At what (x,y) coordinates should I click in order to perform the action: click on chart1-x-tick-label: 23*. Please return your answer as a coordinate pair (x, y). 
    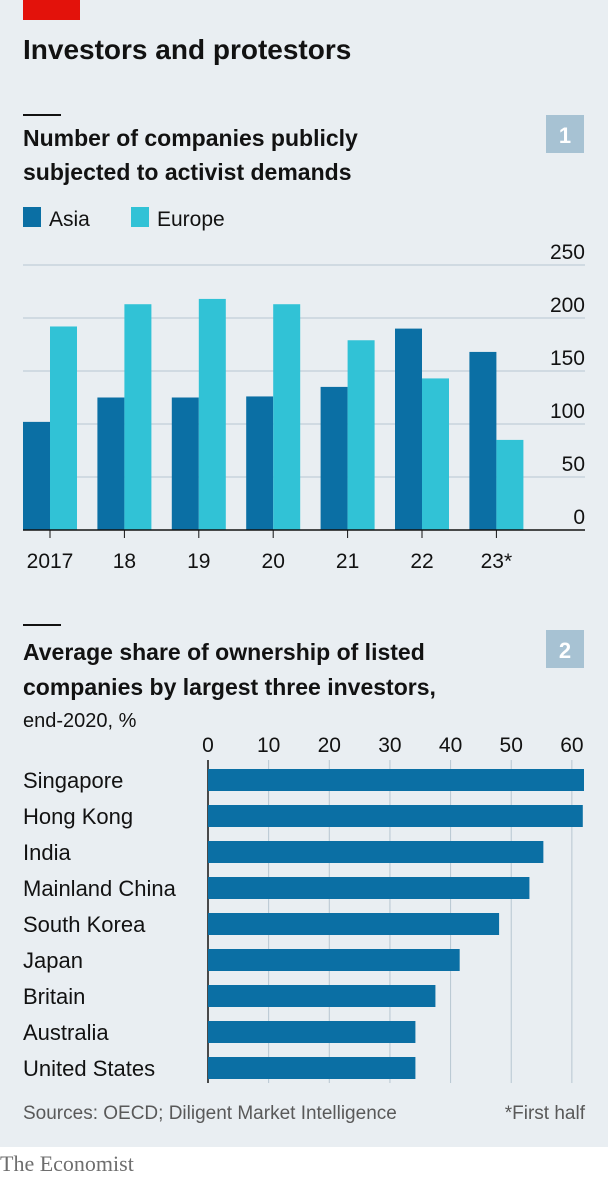
    Looking at the image, I should click on (497, 561).